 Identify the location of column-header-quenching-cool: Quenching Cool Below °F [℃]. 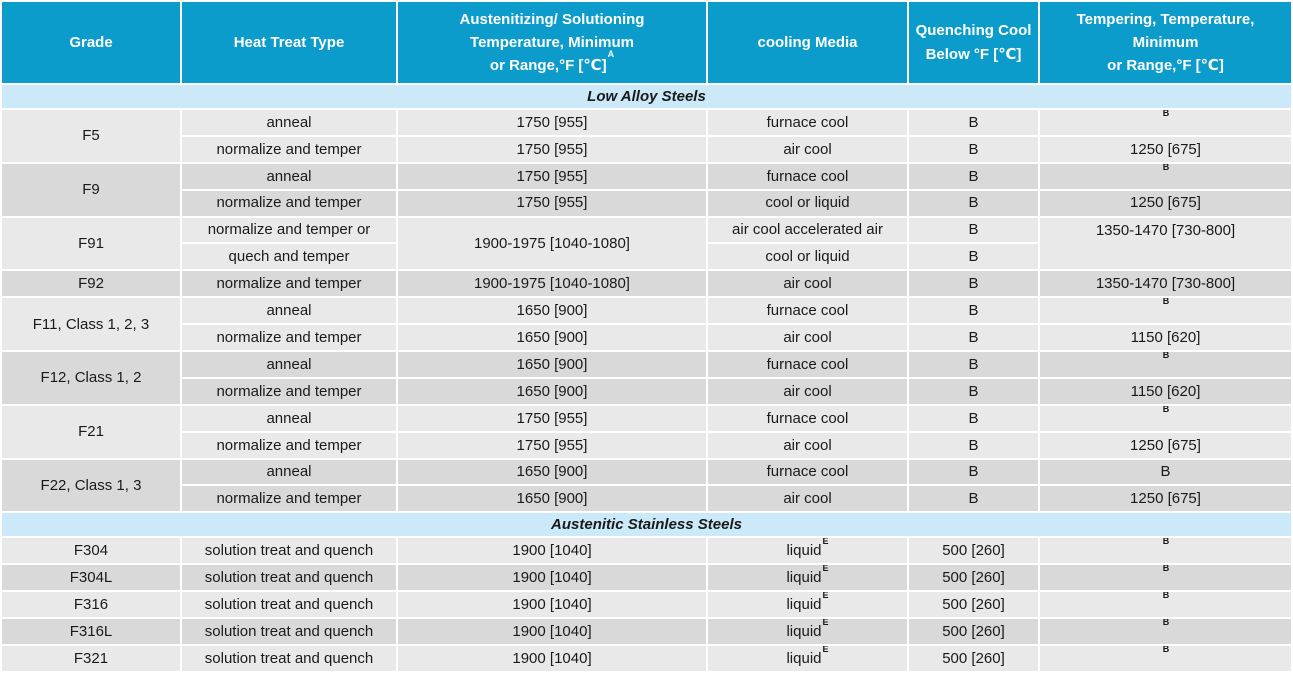
(973, 42).